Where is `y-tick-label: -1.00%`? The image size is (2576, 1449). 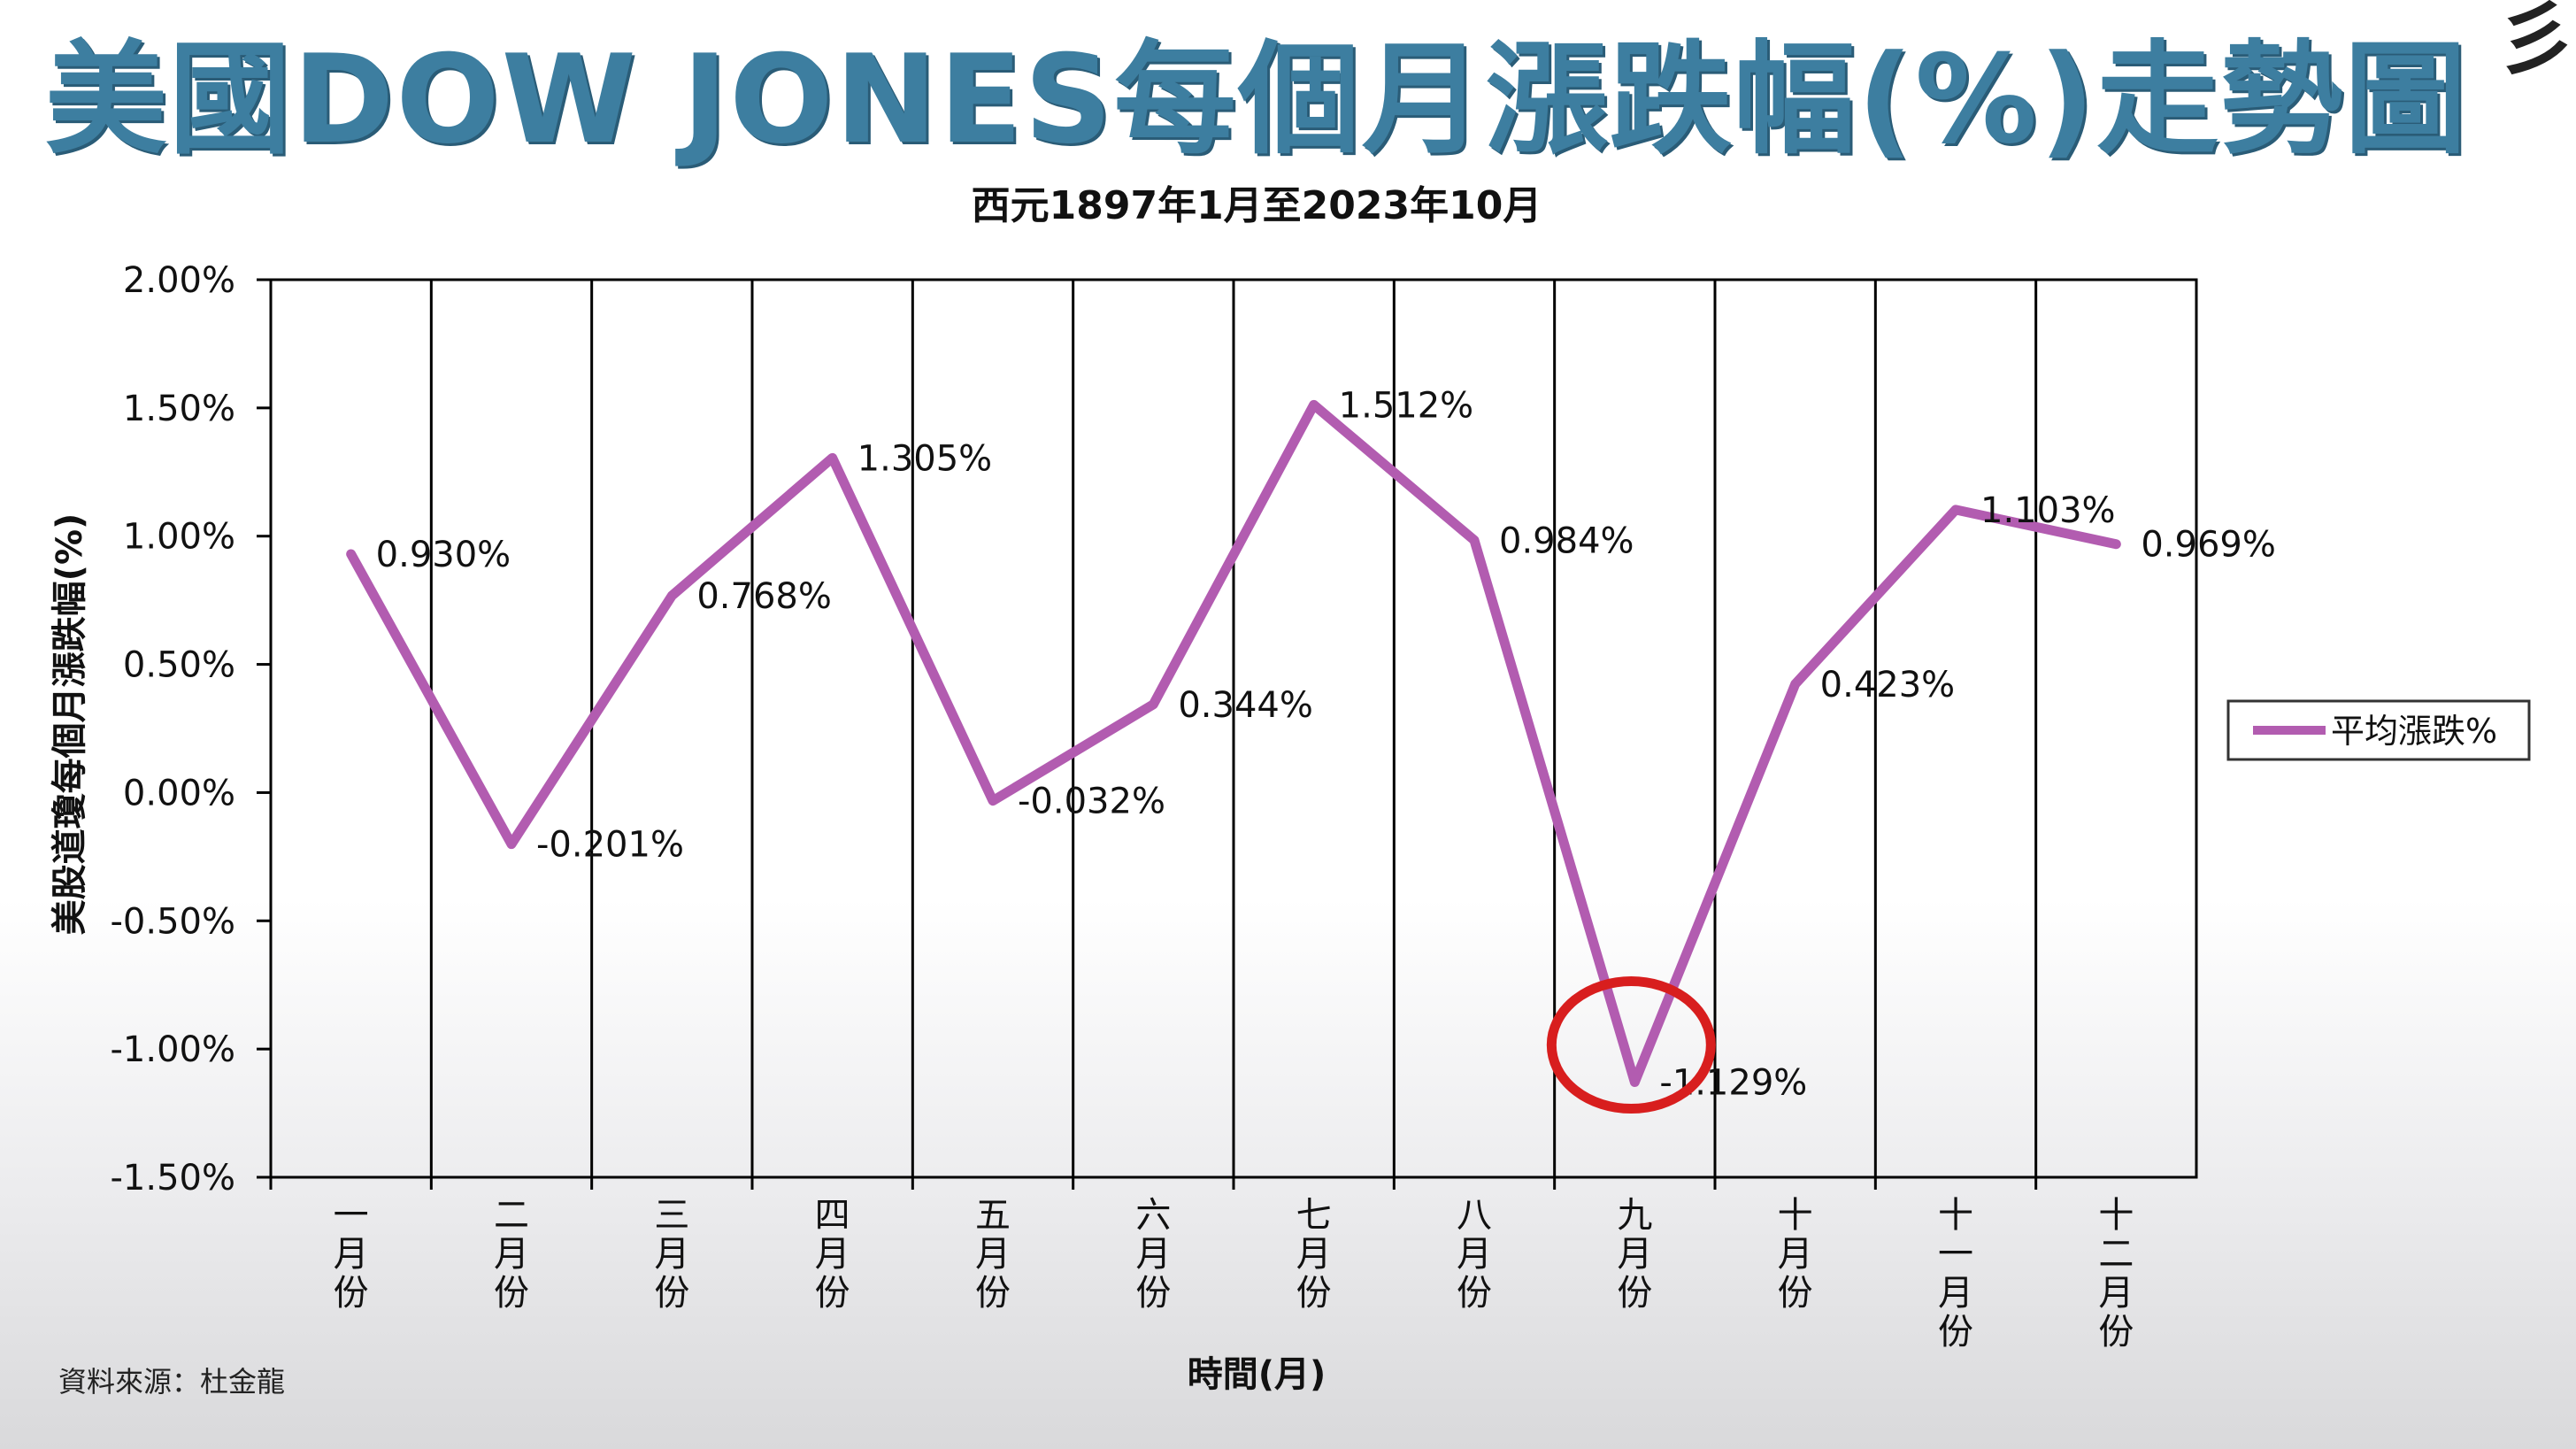
y-tick-label: -1.00% is located at coordinates (172, 1050).